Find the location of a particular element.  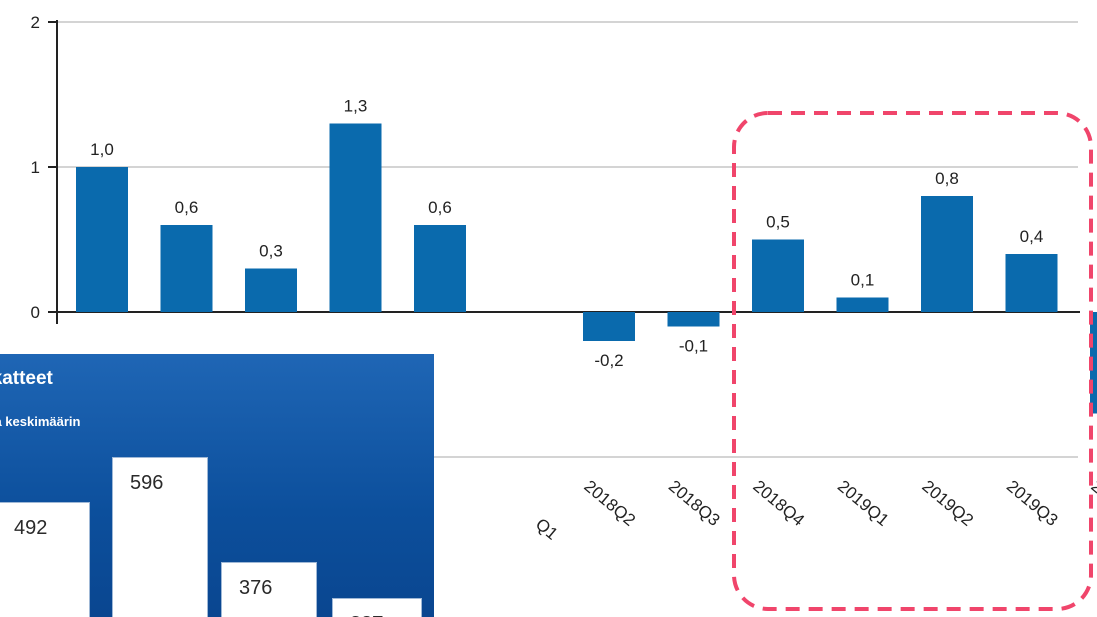

y-tick-label: 2 is located at coordinates (35, 22).